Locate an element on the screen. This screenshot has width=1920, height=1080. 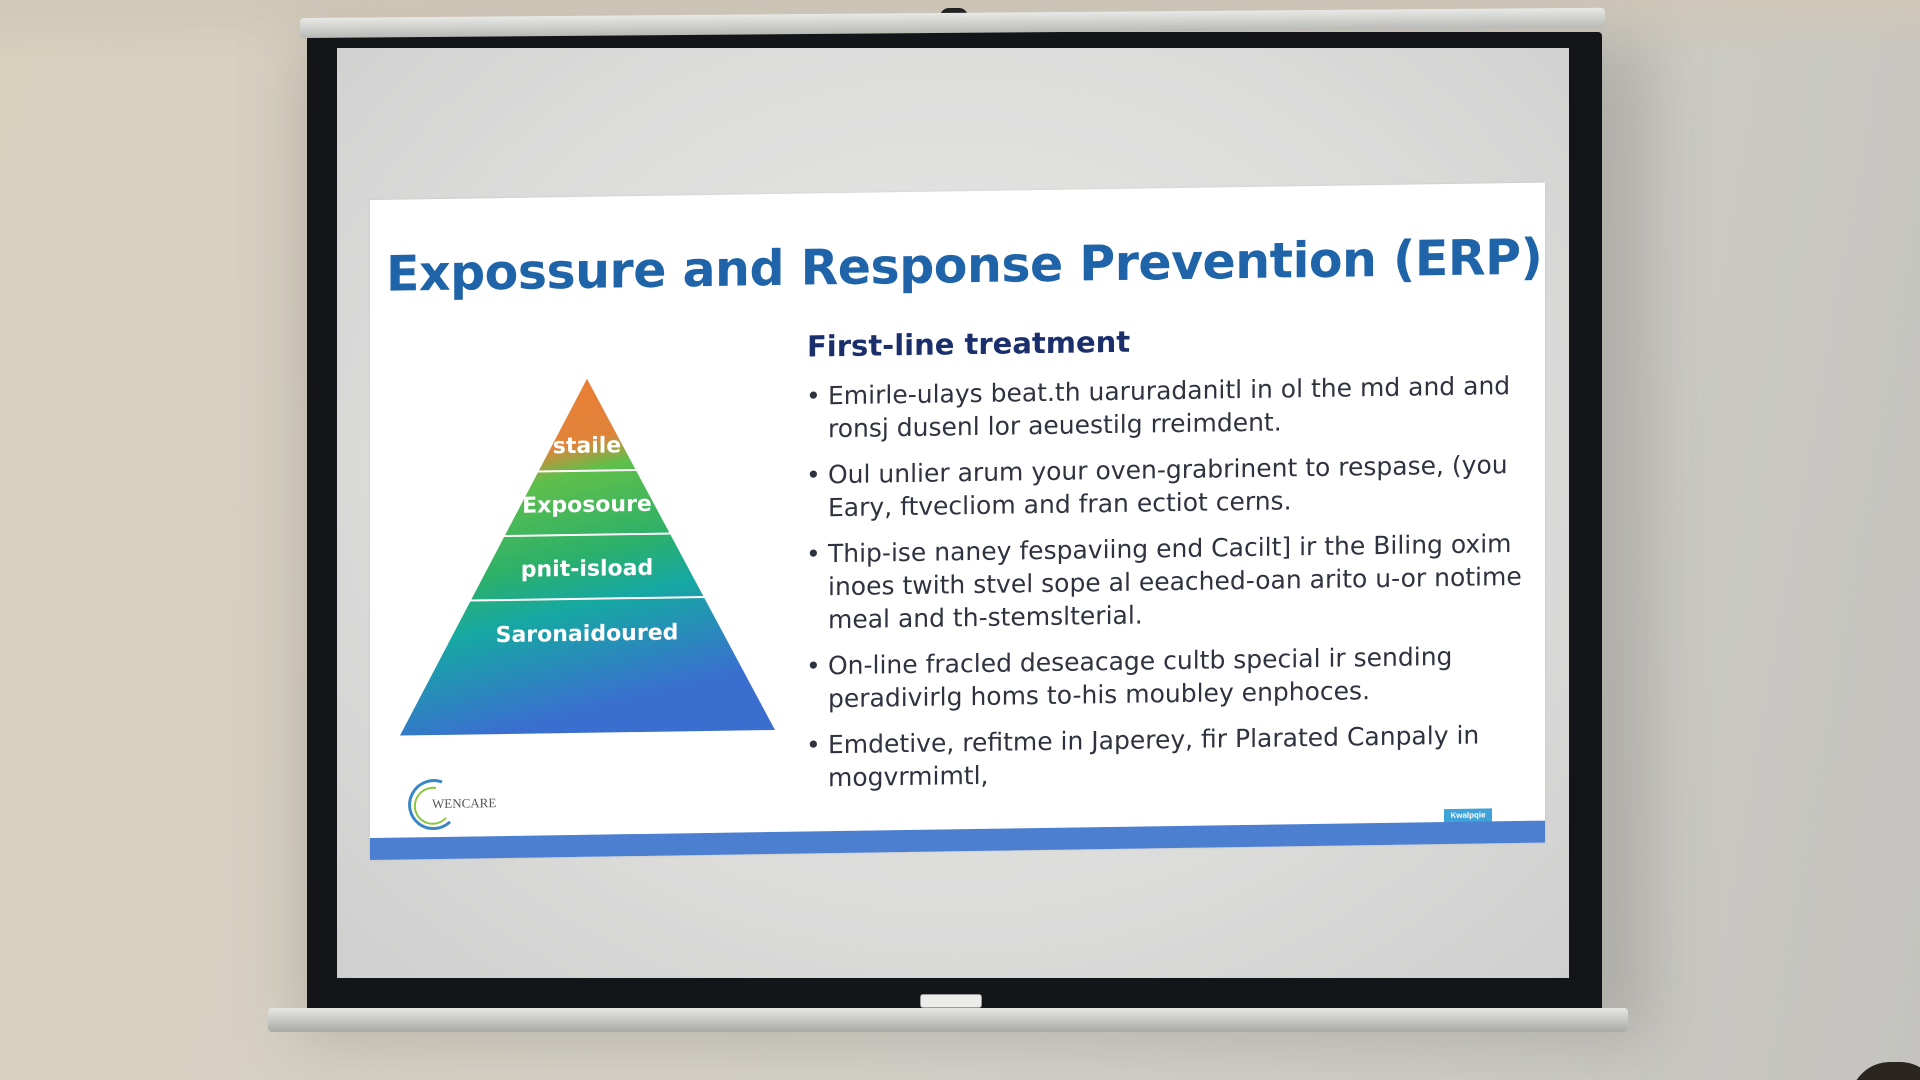
pyramid-shape is located at coordinates (587, 557).